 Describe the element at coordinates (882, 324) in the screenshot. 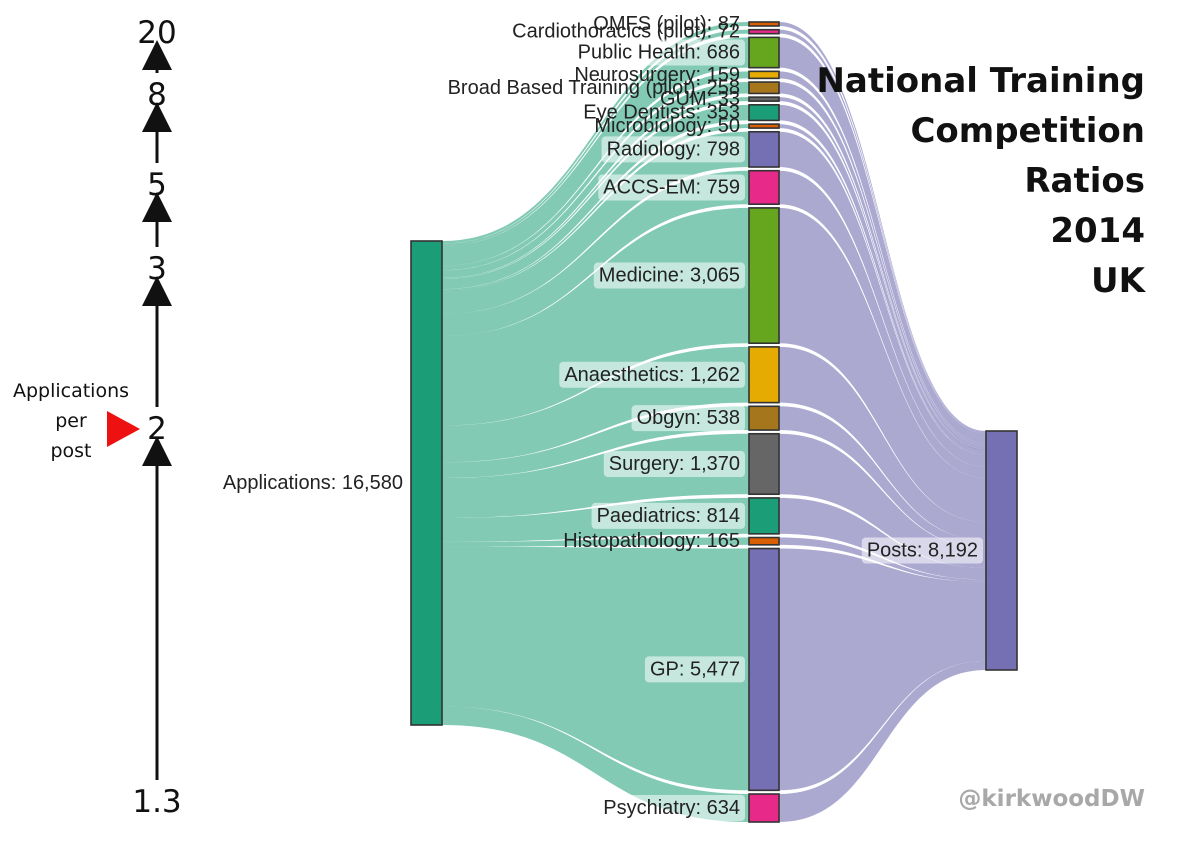

I see `link-posts-accs-em` at that location.